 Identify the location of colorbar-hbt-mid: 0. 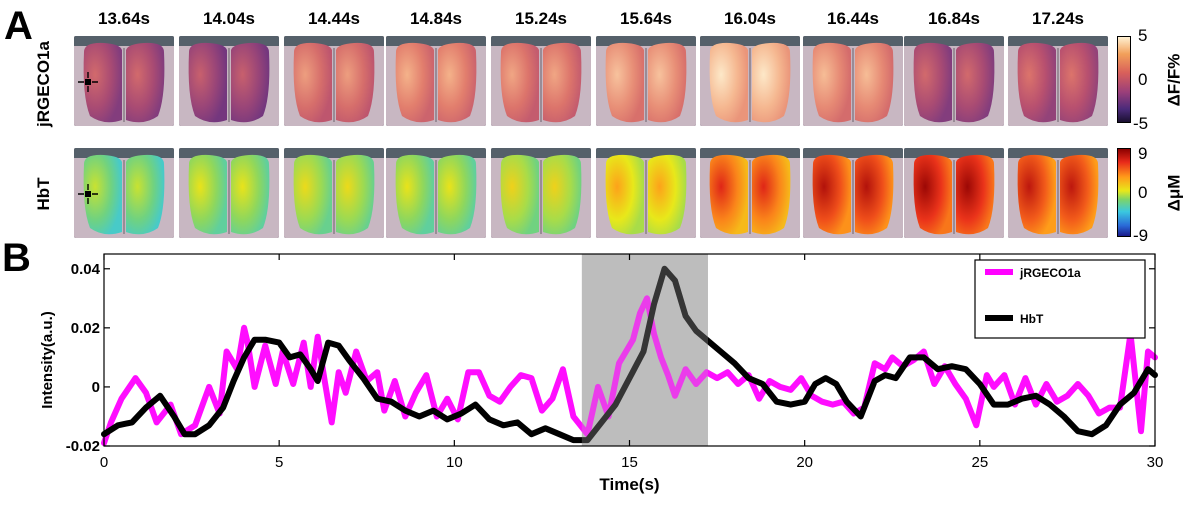
(1143, 192).